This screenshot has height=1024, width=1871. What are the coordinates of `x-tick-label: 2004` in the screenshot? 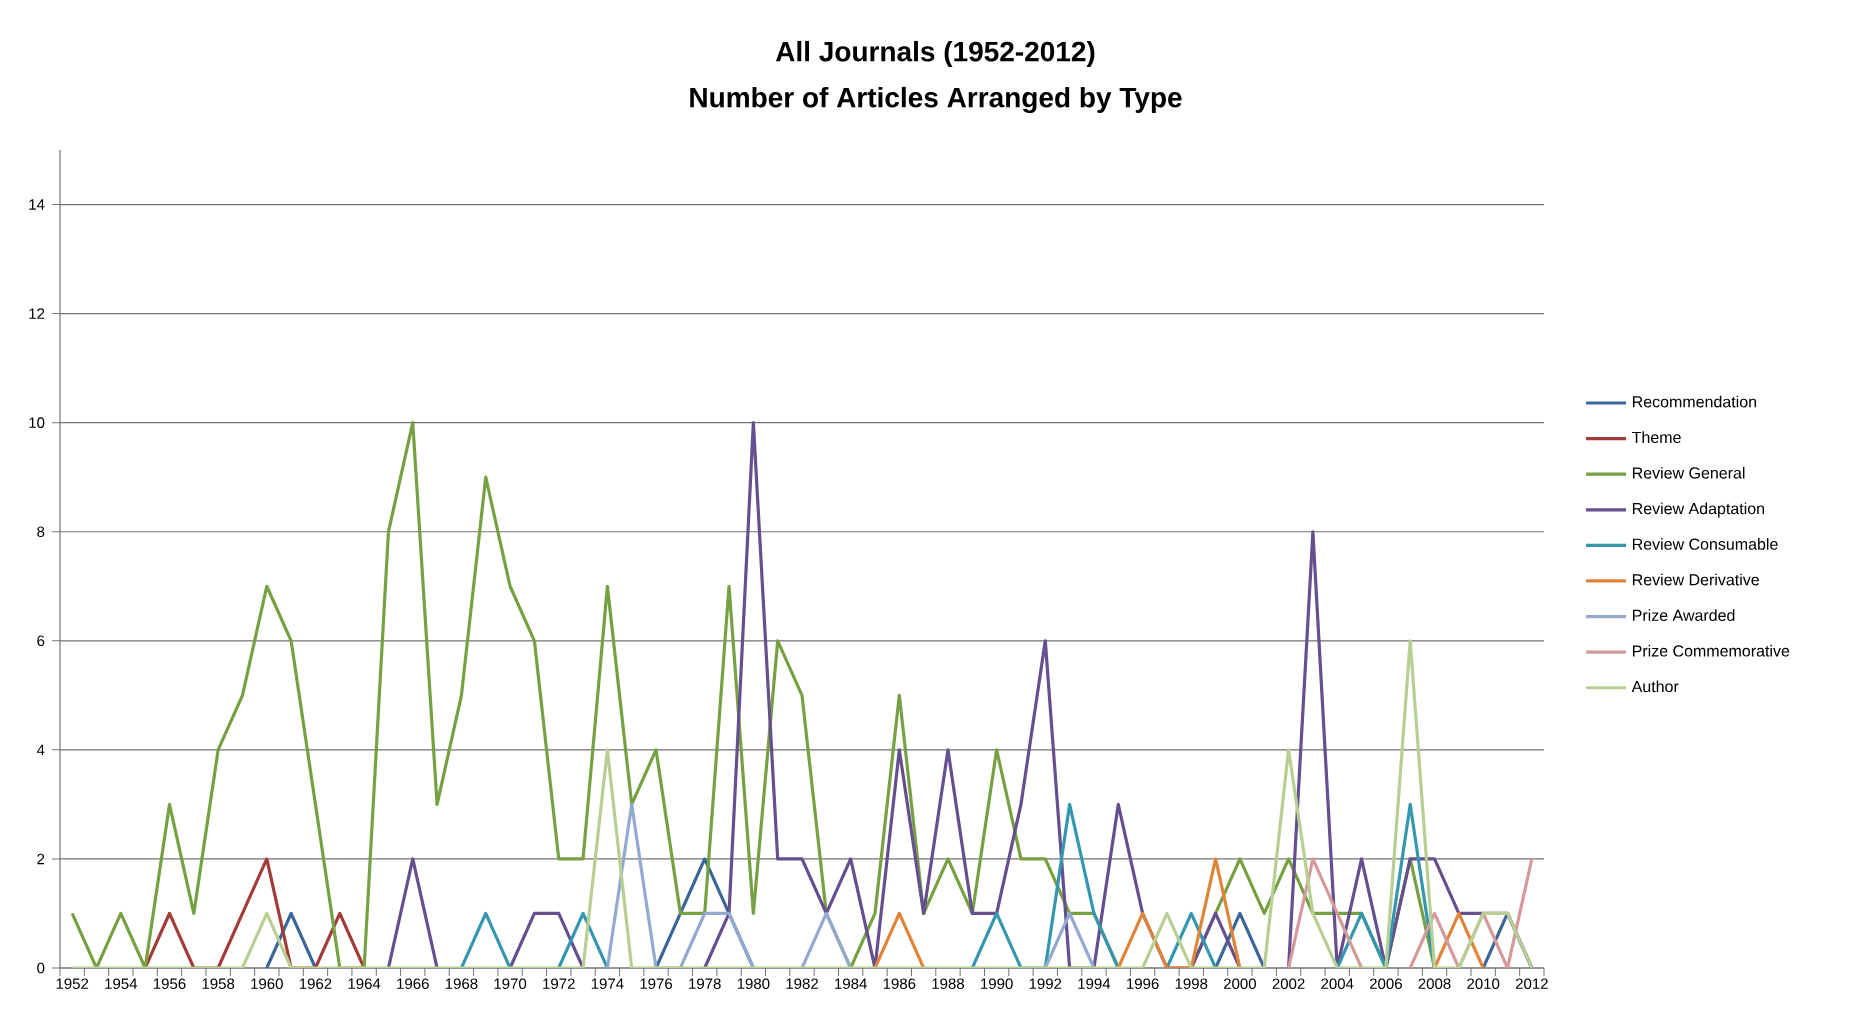 It's located at (1337, 984).